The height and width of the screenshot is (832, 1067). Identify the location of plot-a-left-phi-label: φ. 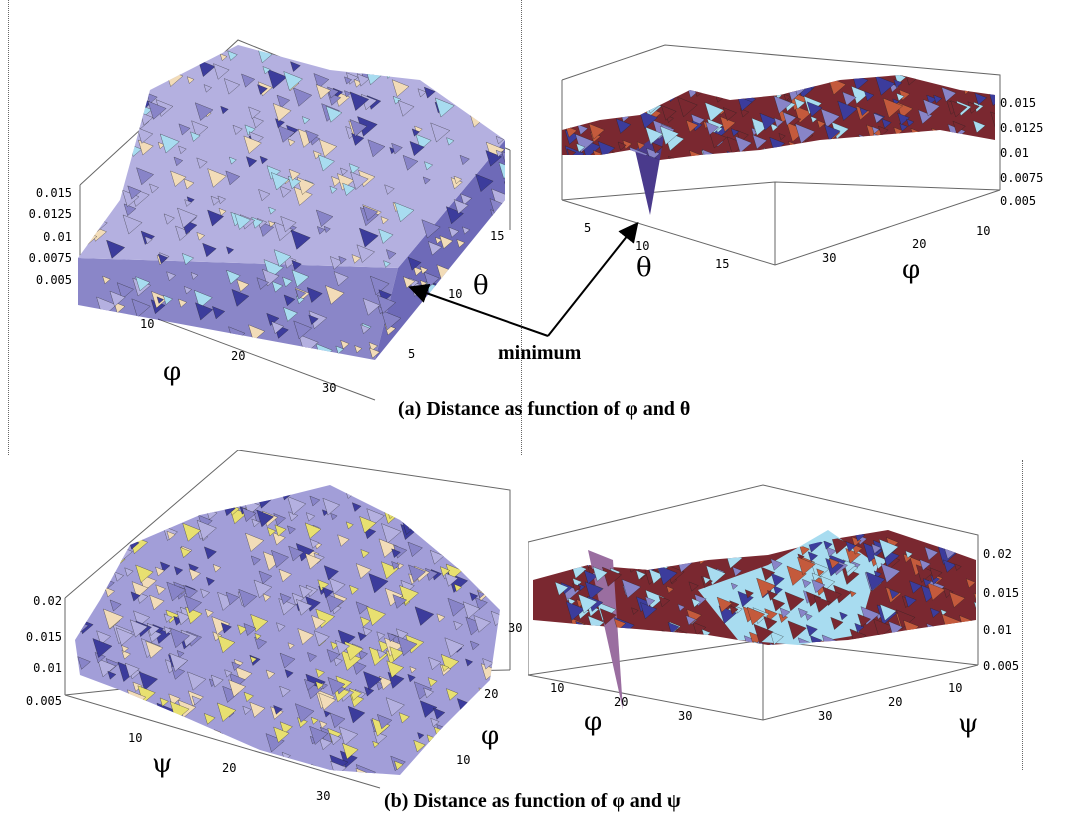
(172, 372).